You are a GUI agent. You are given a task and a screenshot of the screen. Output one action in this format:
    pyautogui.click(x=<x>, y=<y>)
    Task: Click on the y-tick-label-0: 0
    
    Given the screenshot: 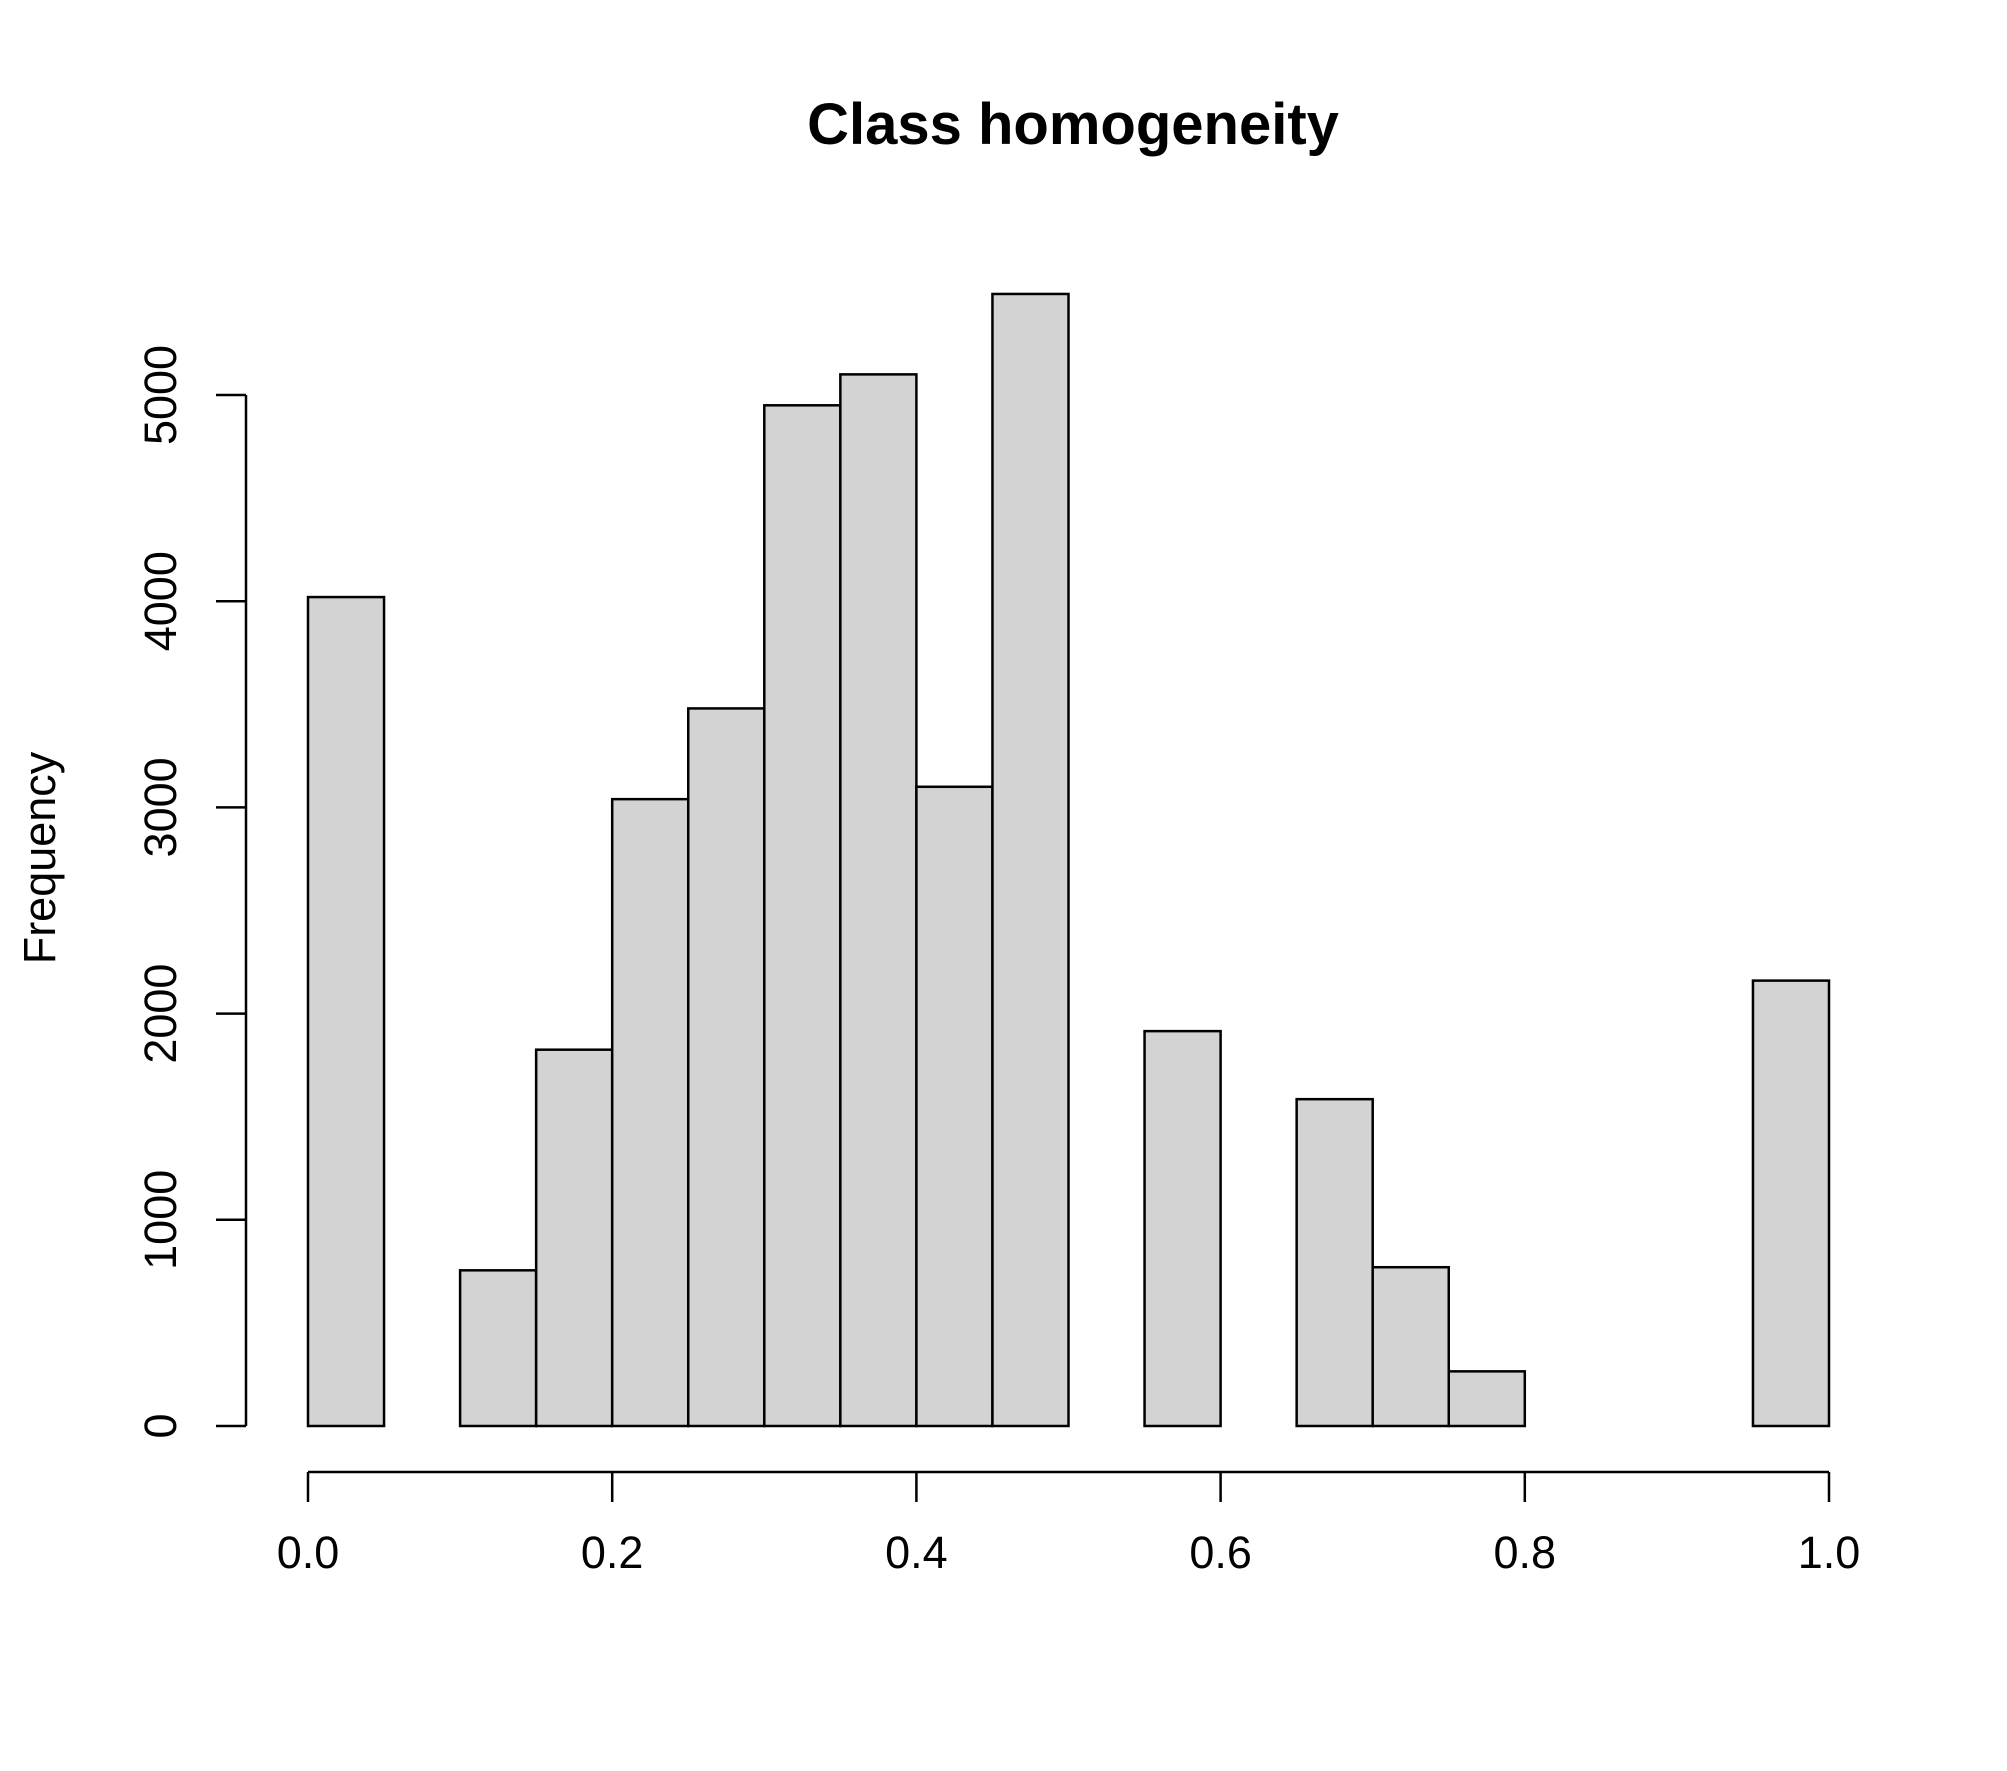 What is the action you would take?
    pyautogui.click(x=160, y=1425)
    